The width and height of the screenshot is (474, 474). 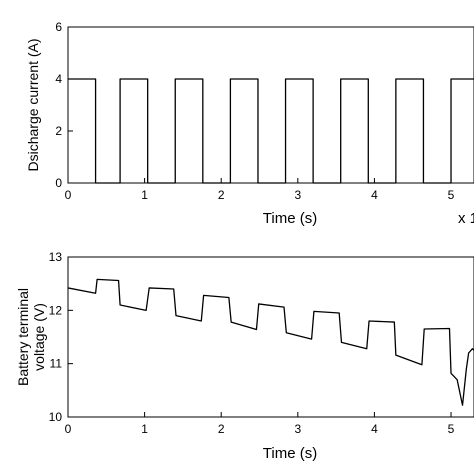 I want to click on voltage-x-axis-label: Time (s), so click(x=290, y=453).